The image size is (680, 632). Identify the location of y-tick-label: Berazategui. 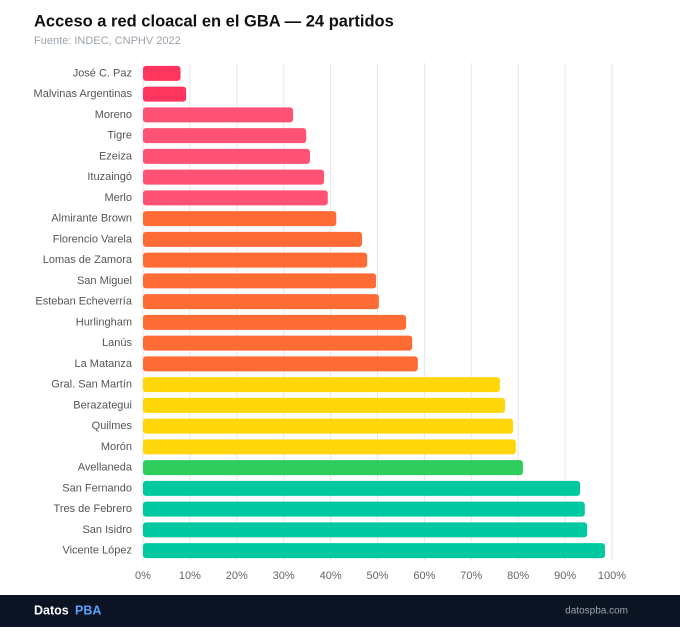
(102, 405).